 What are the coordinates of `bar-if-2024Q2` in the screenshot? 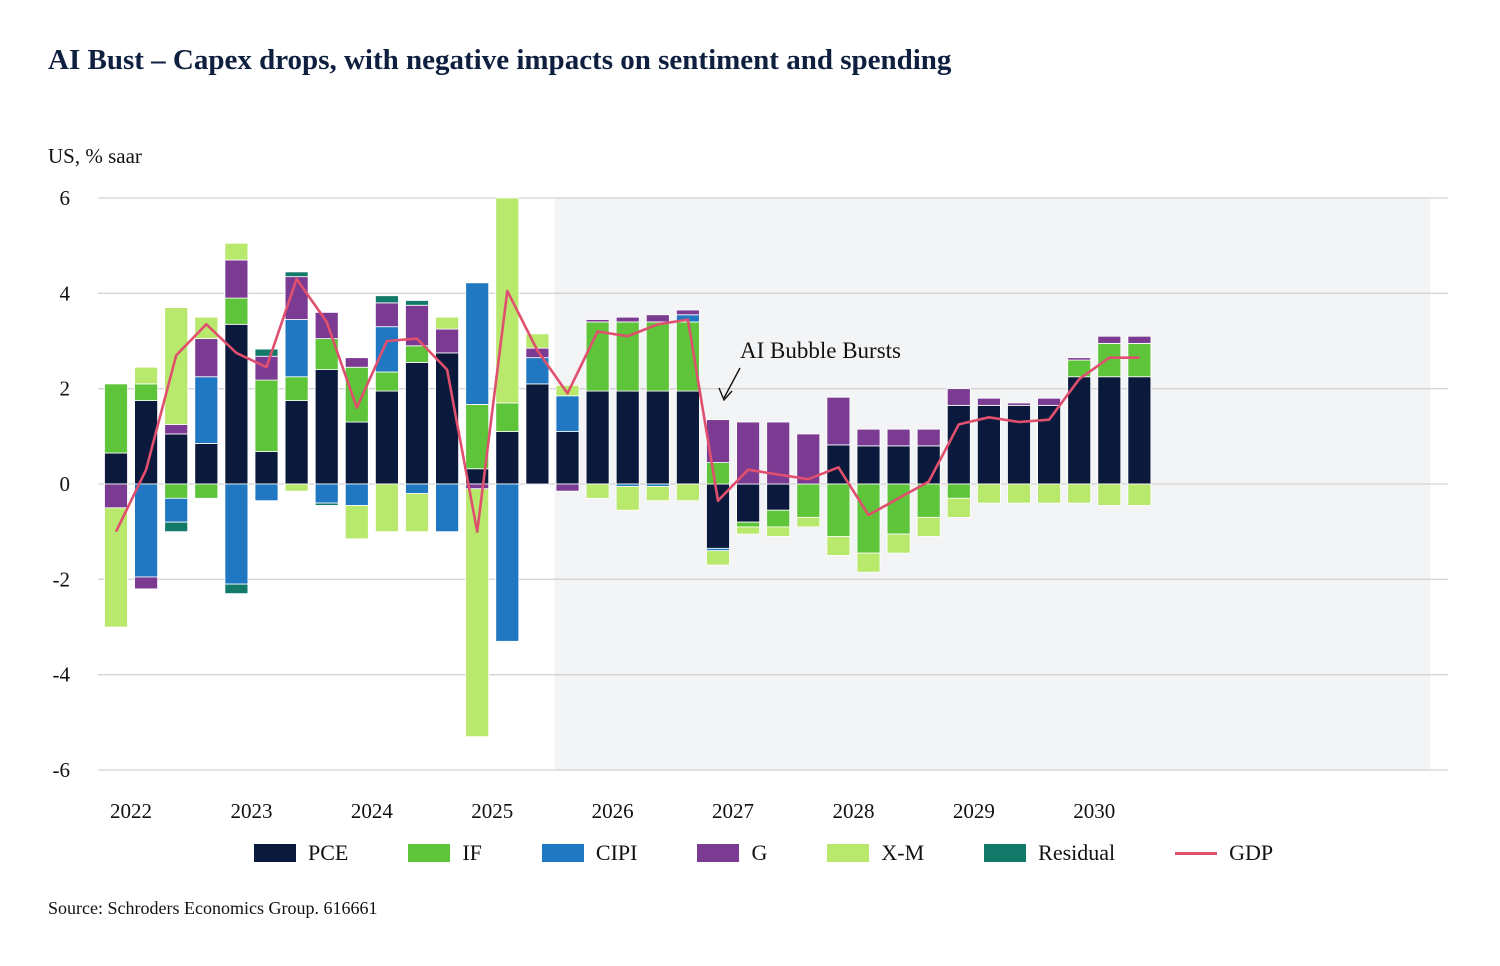 It's located at (386, 381).